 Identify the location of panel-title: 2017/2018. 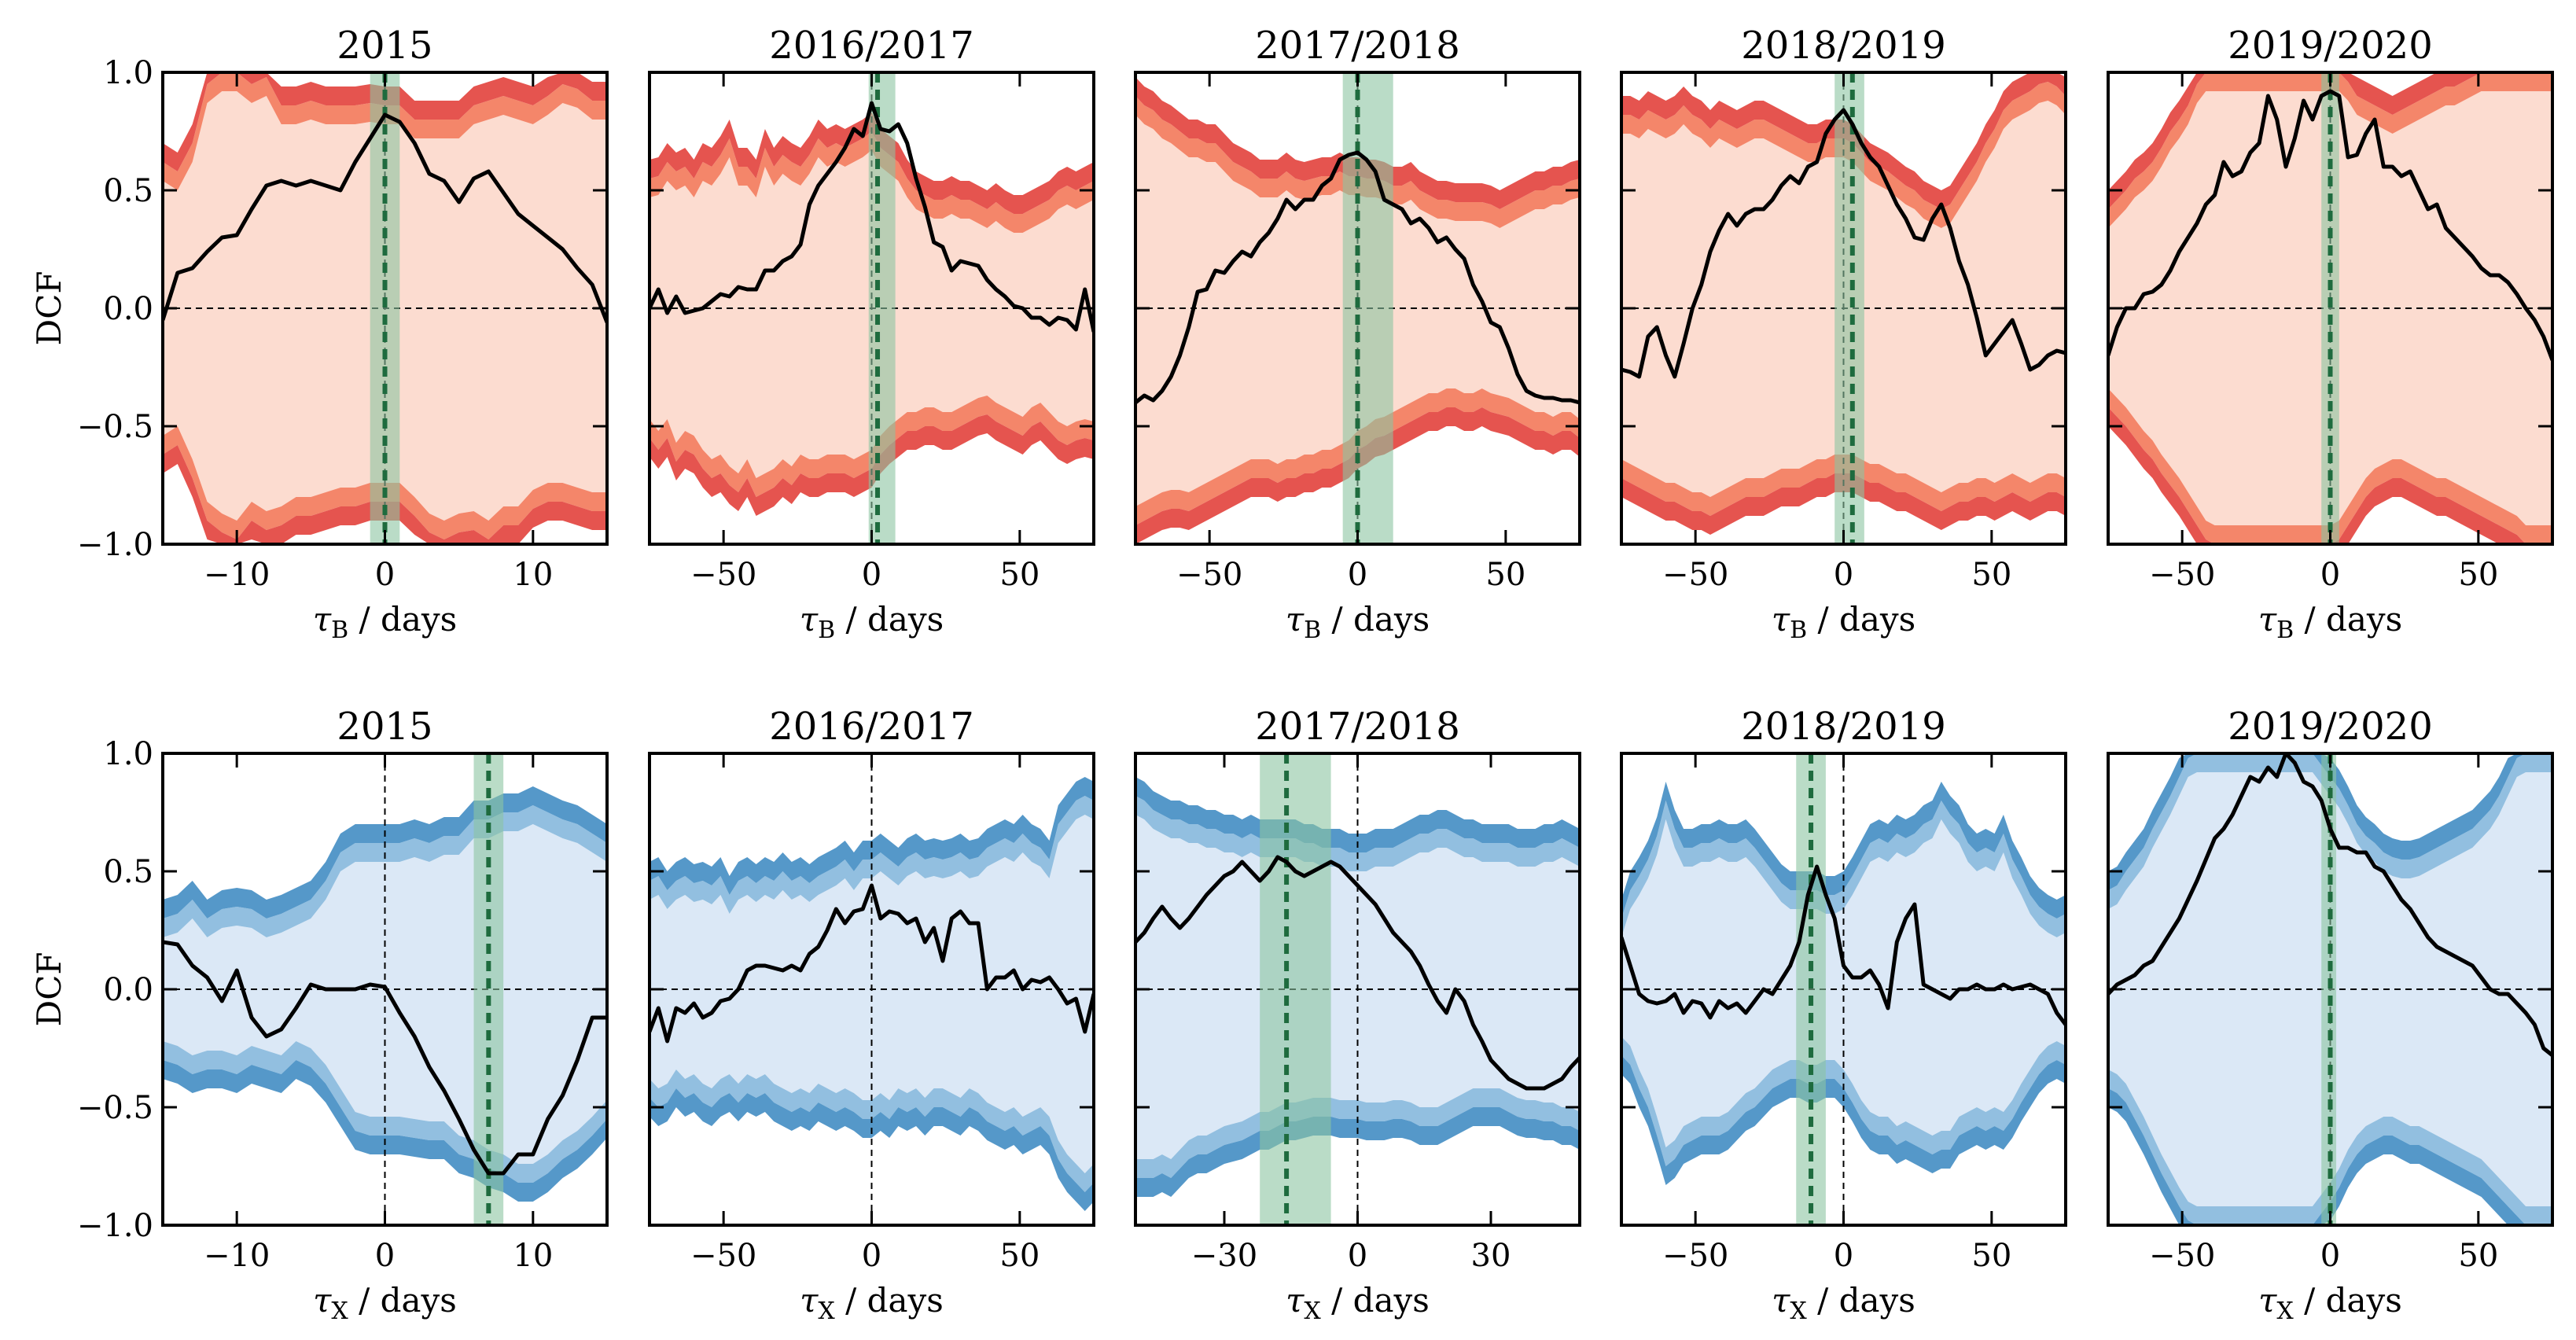
(1357, 46).